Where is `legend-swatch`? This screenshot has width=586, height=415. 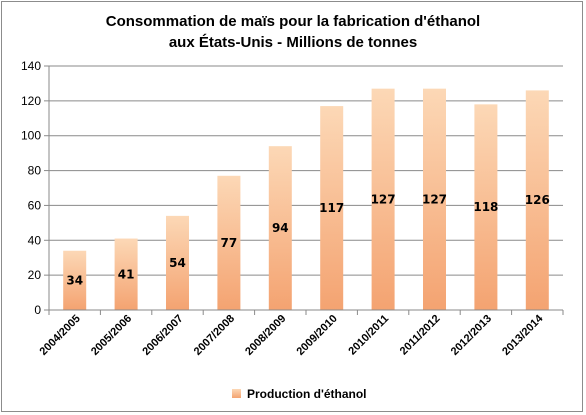 legend-swatch is located at coordinates (236, 393).